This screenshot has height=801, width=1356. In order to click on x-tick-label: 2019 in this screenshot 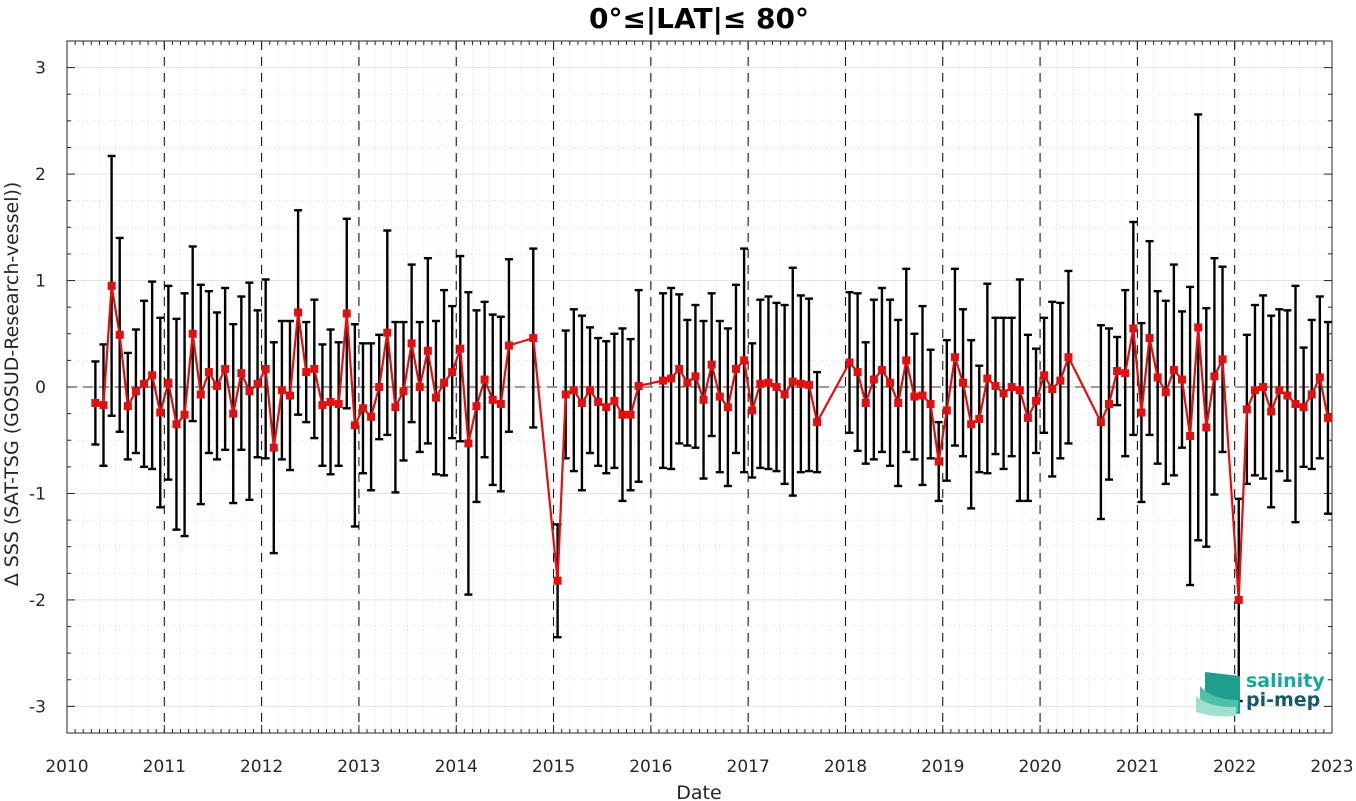, I will do `click(942, 767)`.